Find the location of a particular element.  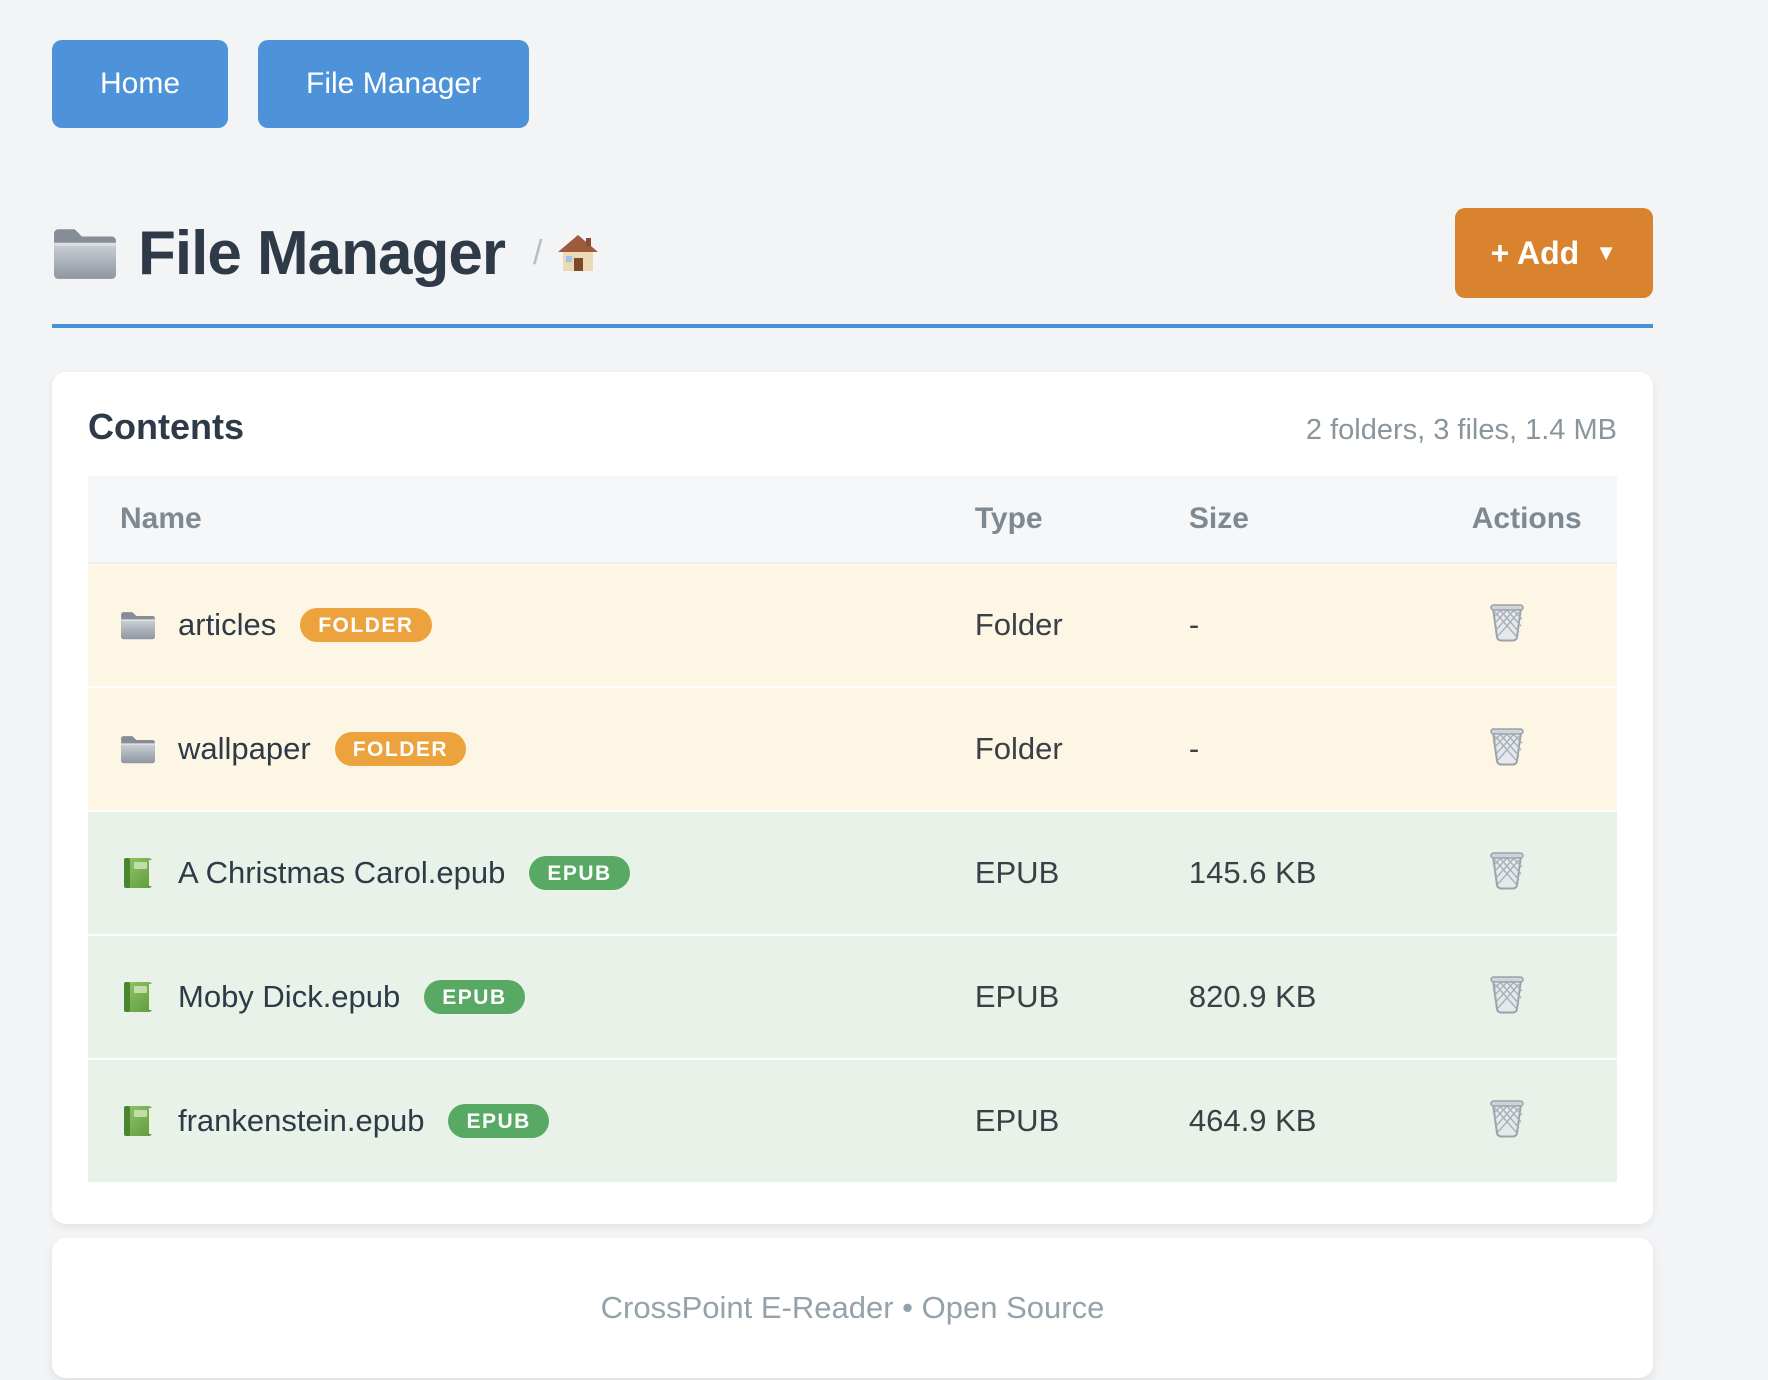

title-divider is located at coordinates (852, 326).